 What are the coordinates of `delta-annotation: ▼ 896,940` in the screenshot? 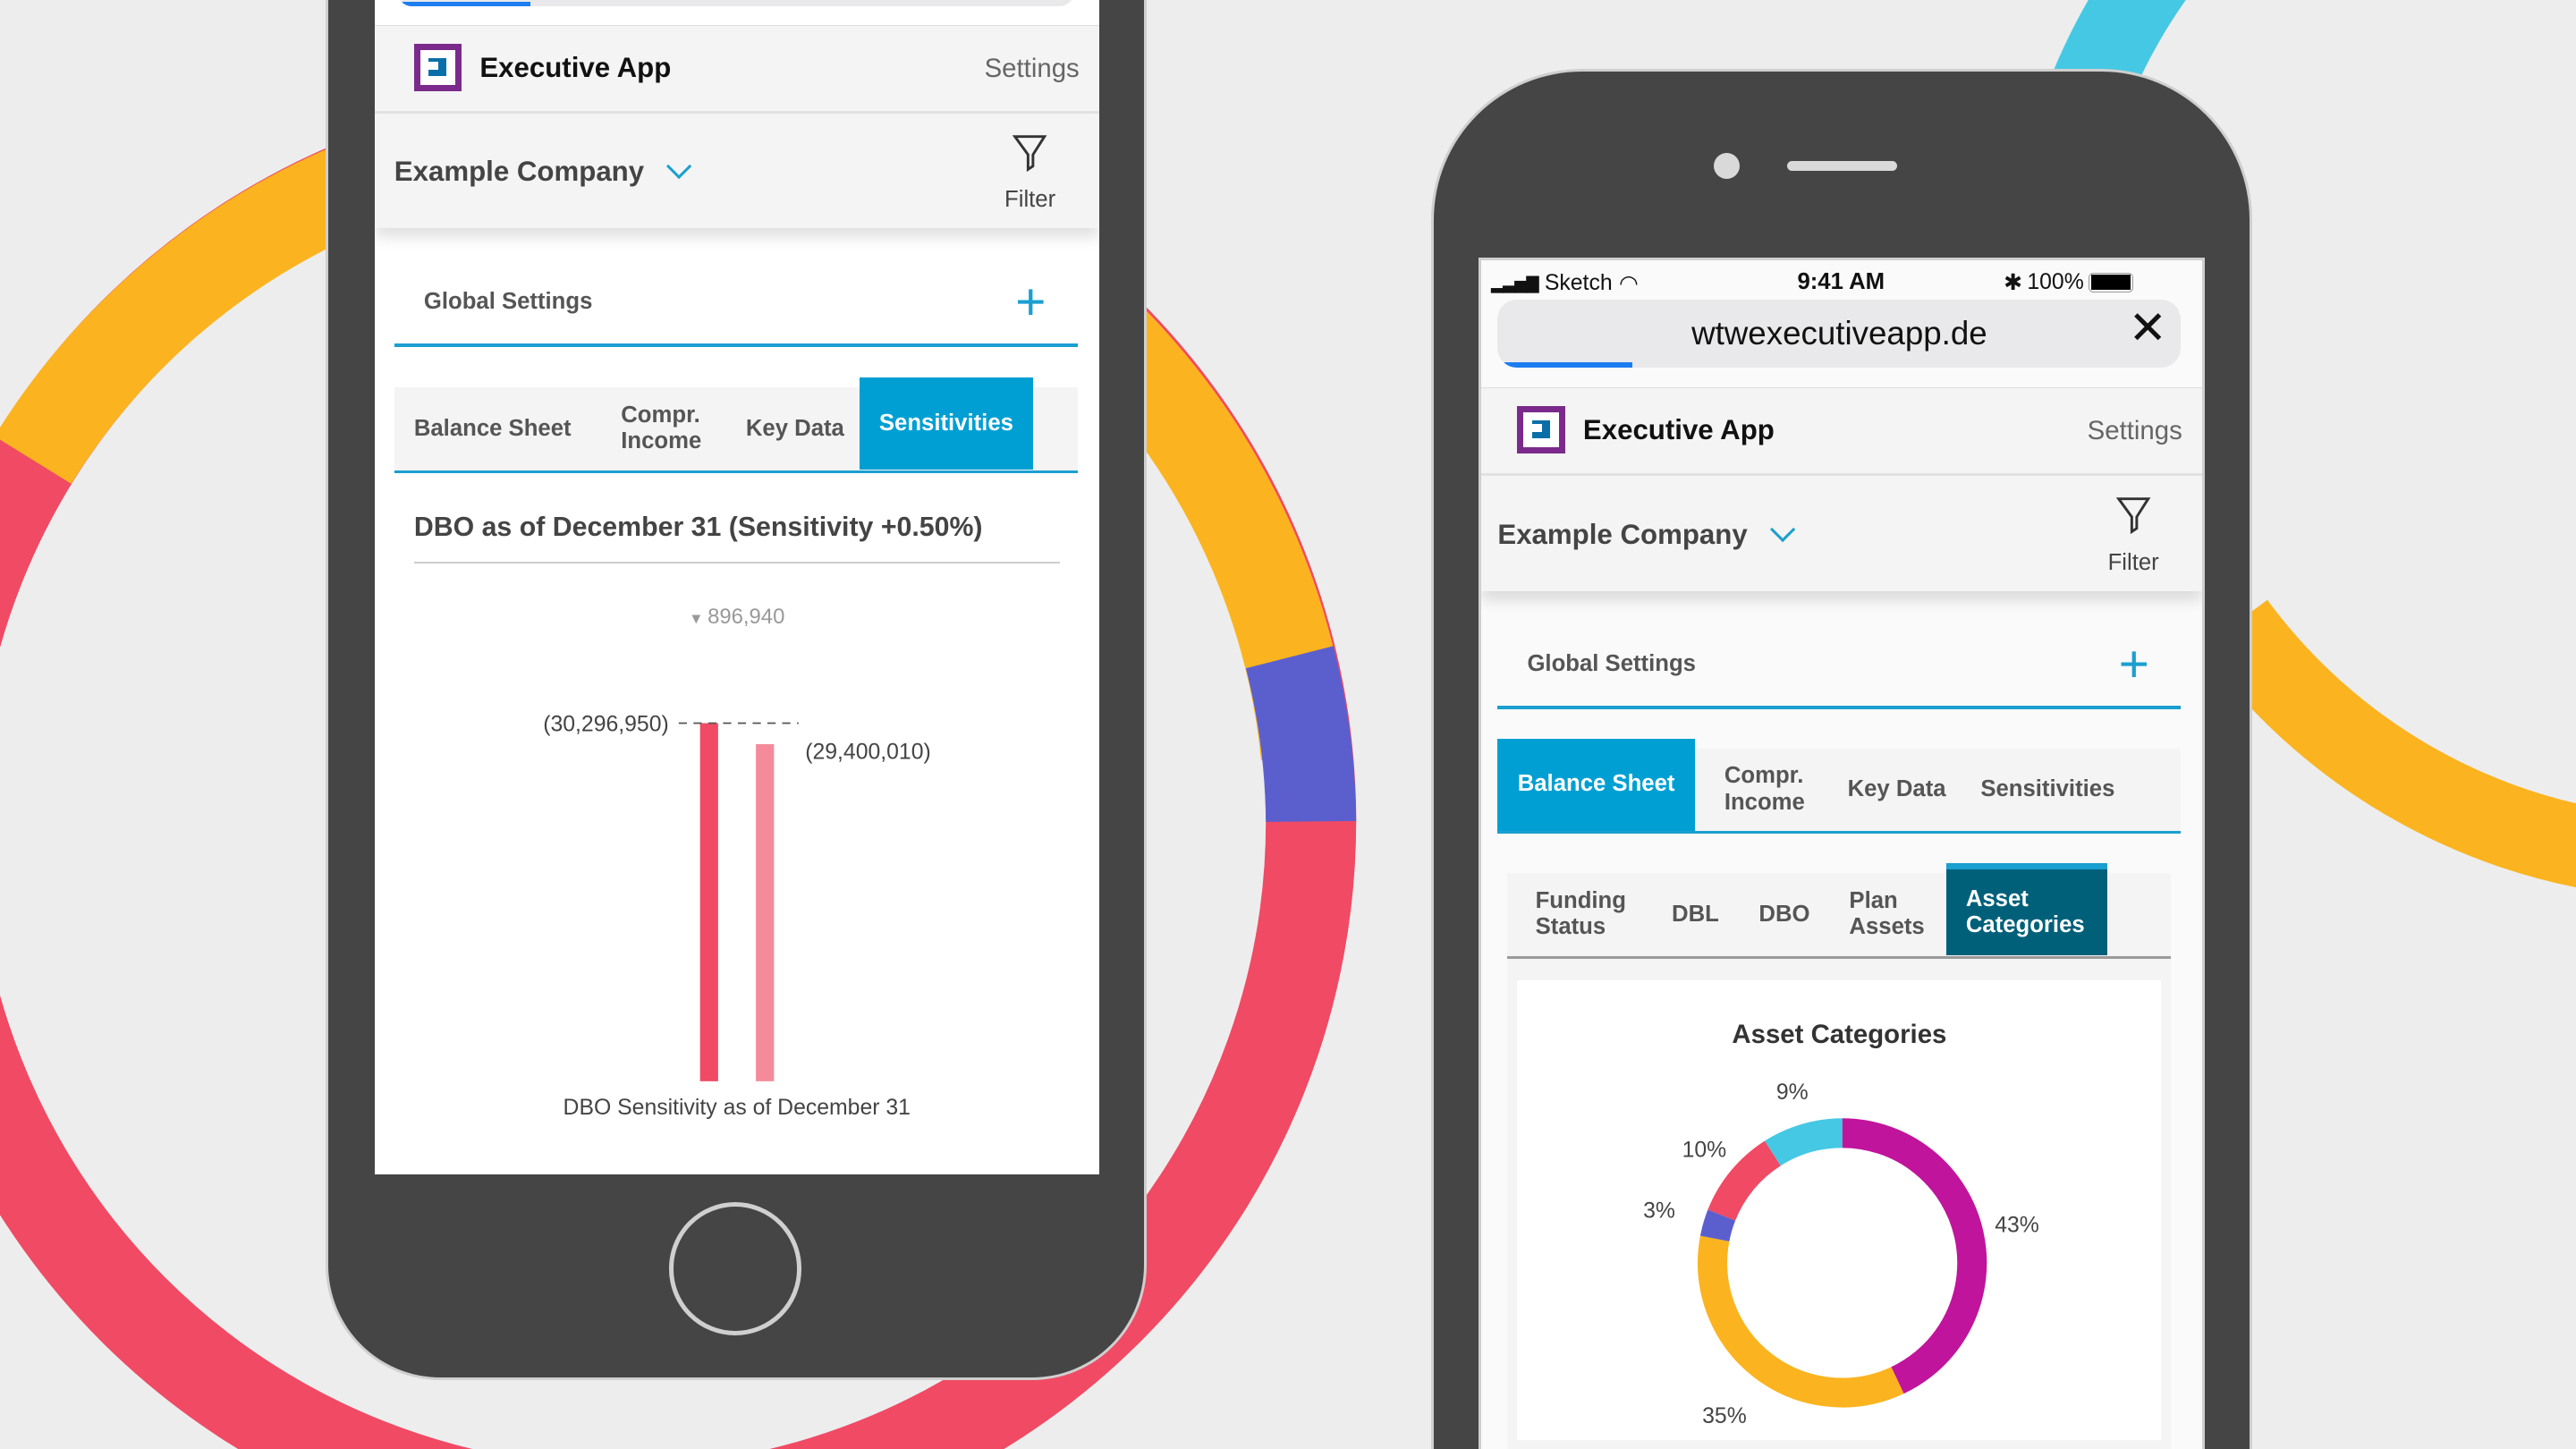 It's located at (737, 617).